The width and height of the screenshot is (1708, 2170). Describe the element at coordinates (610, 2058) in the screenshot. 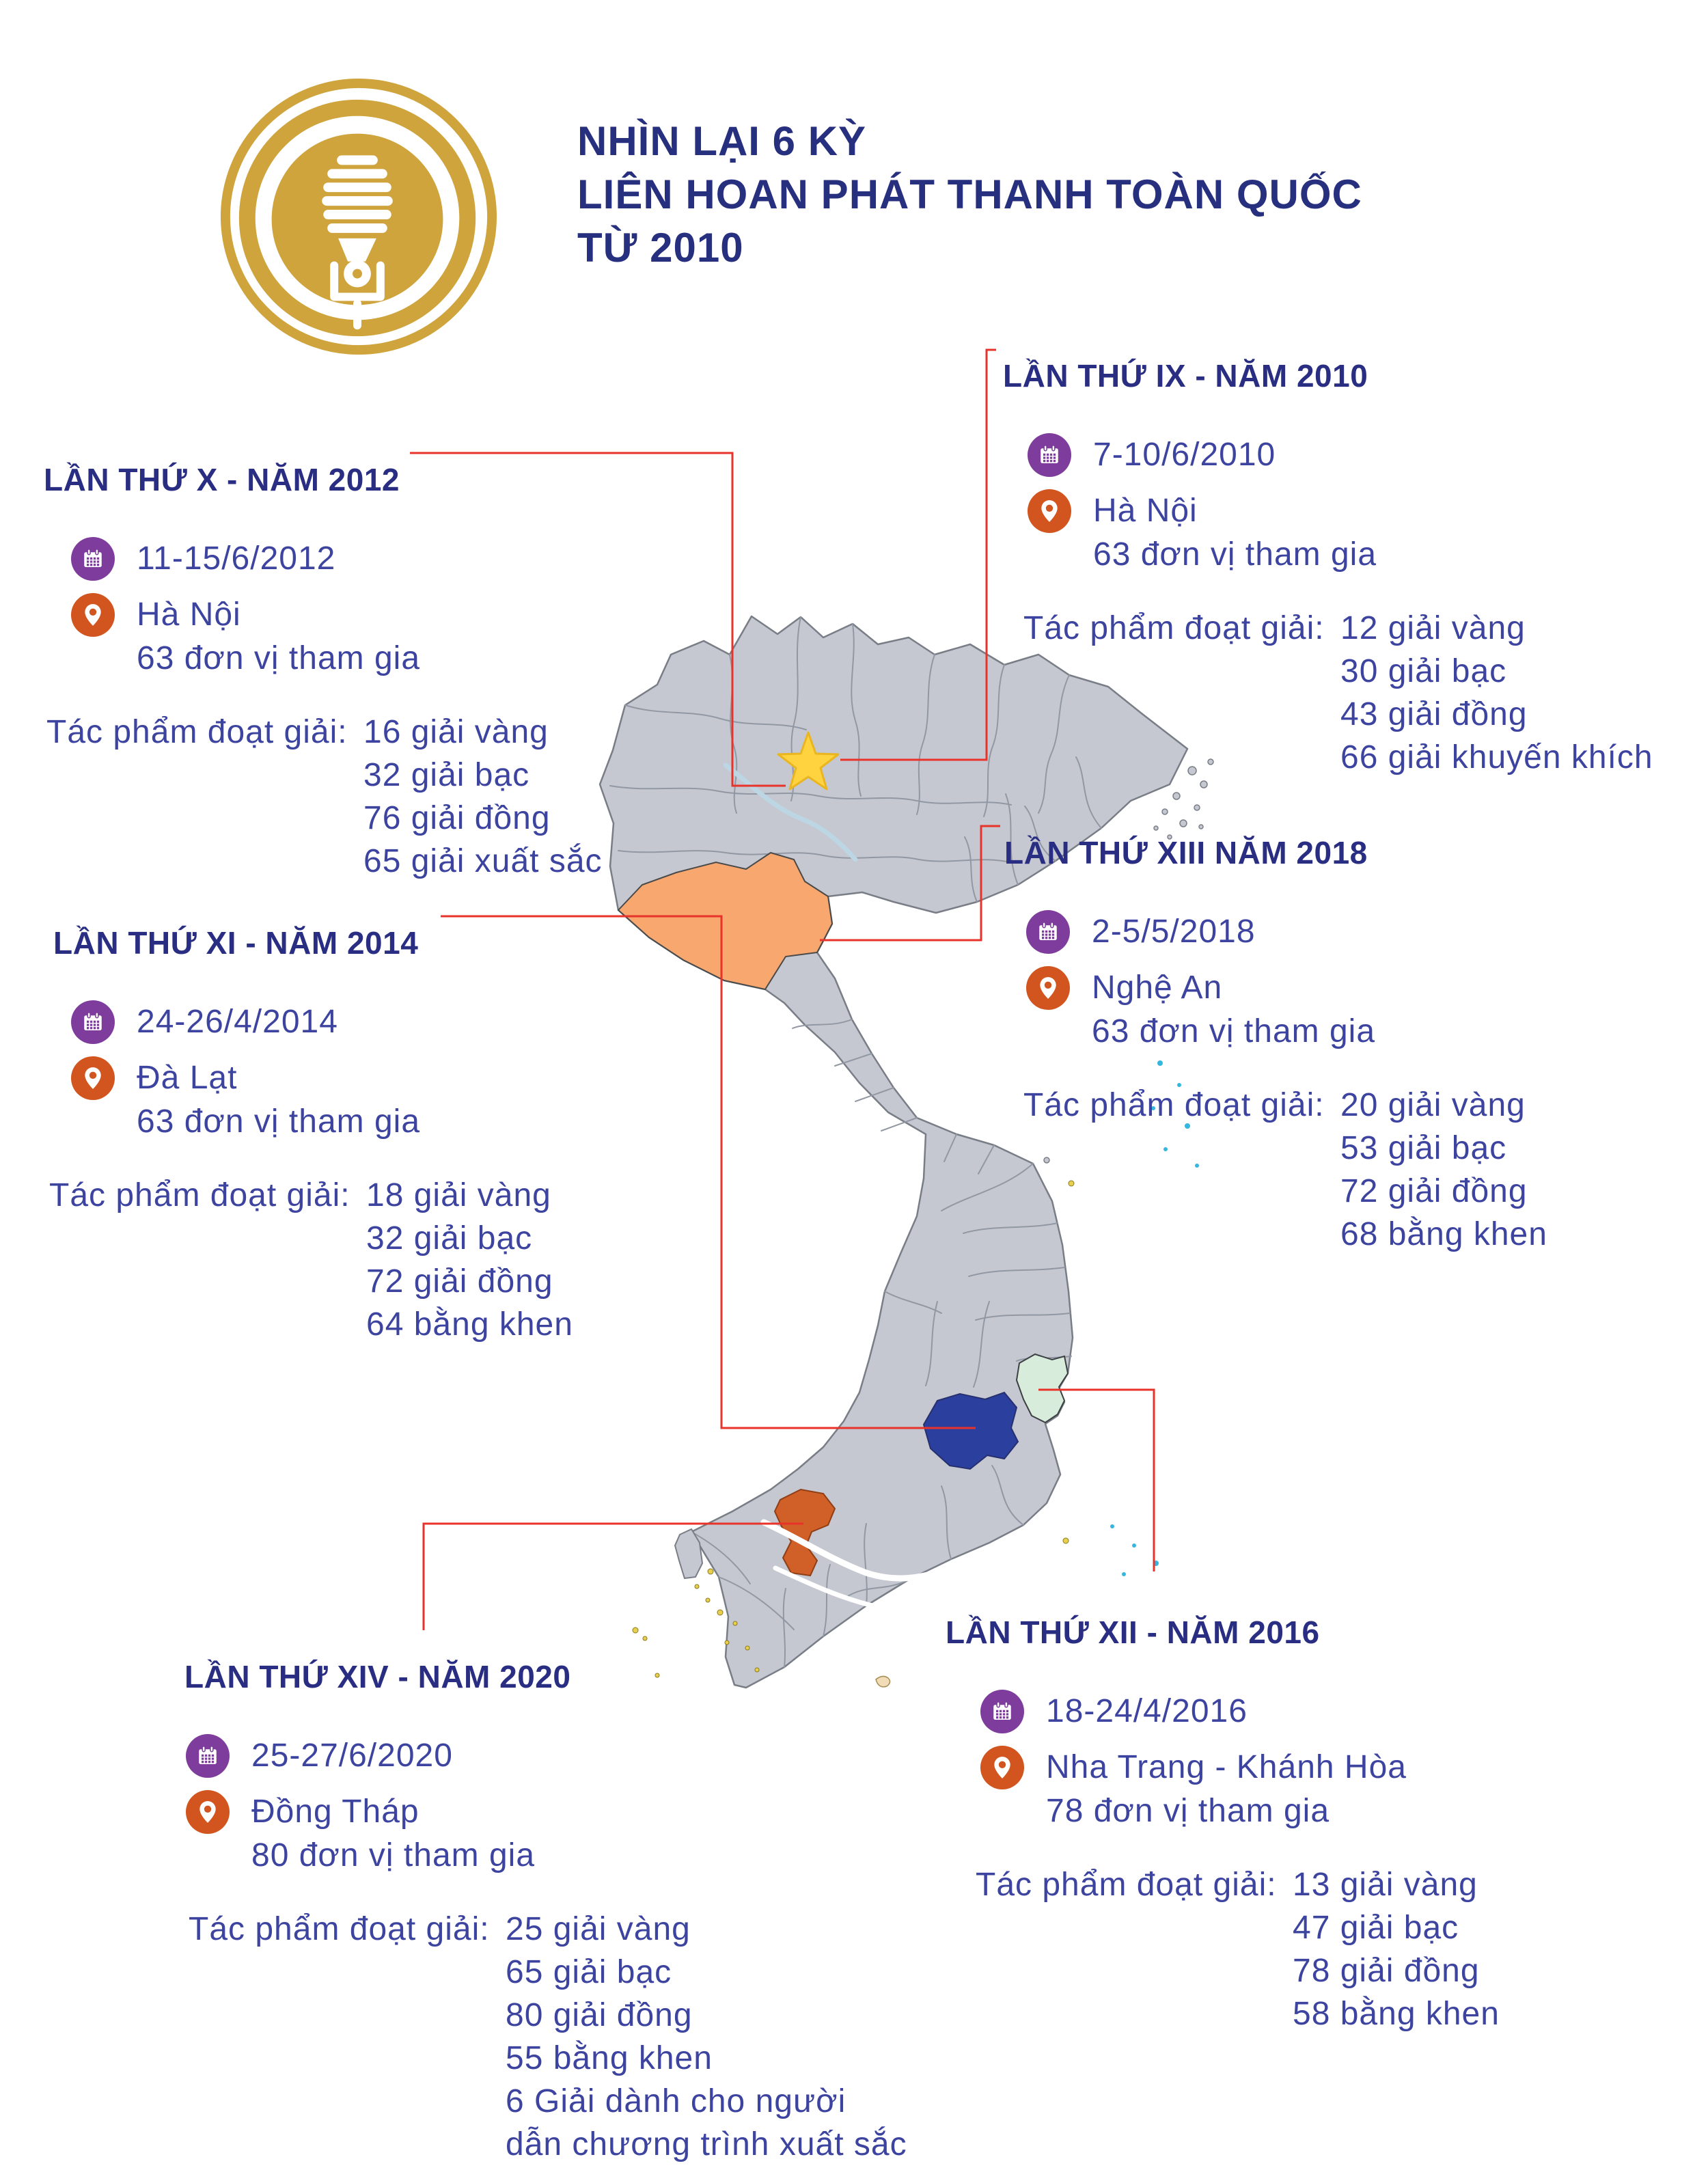

I see `award-line: 55 bằng khen` at that location.